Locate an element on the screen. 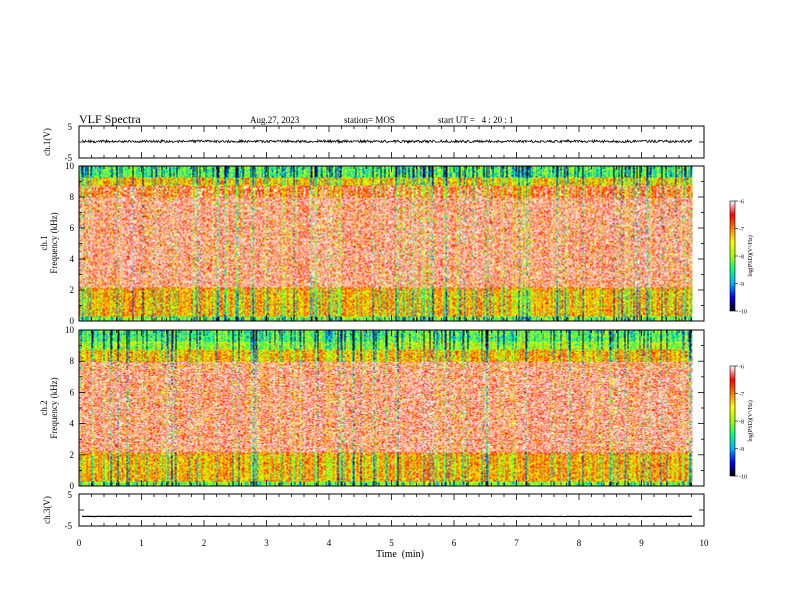  ch2-spectrogram-ytick-label: 0 is located at coordinates (72, 486).